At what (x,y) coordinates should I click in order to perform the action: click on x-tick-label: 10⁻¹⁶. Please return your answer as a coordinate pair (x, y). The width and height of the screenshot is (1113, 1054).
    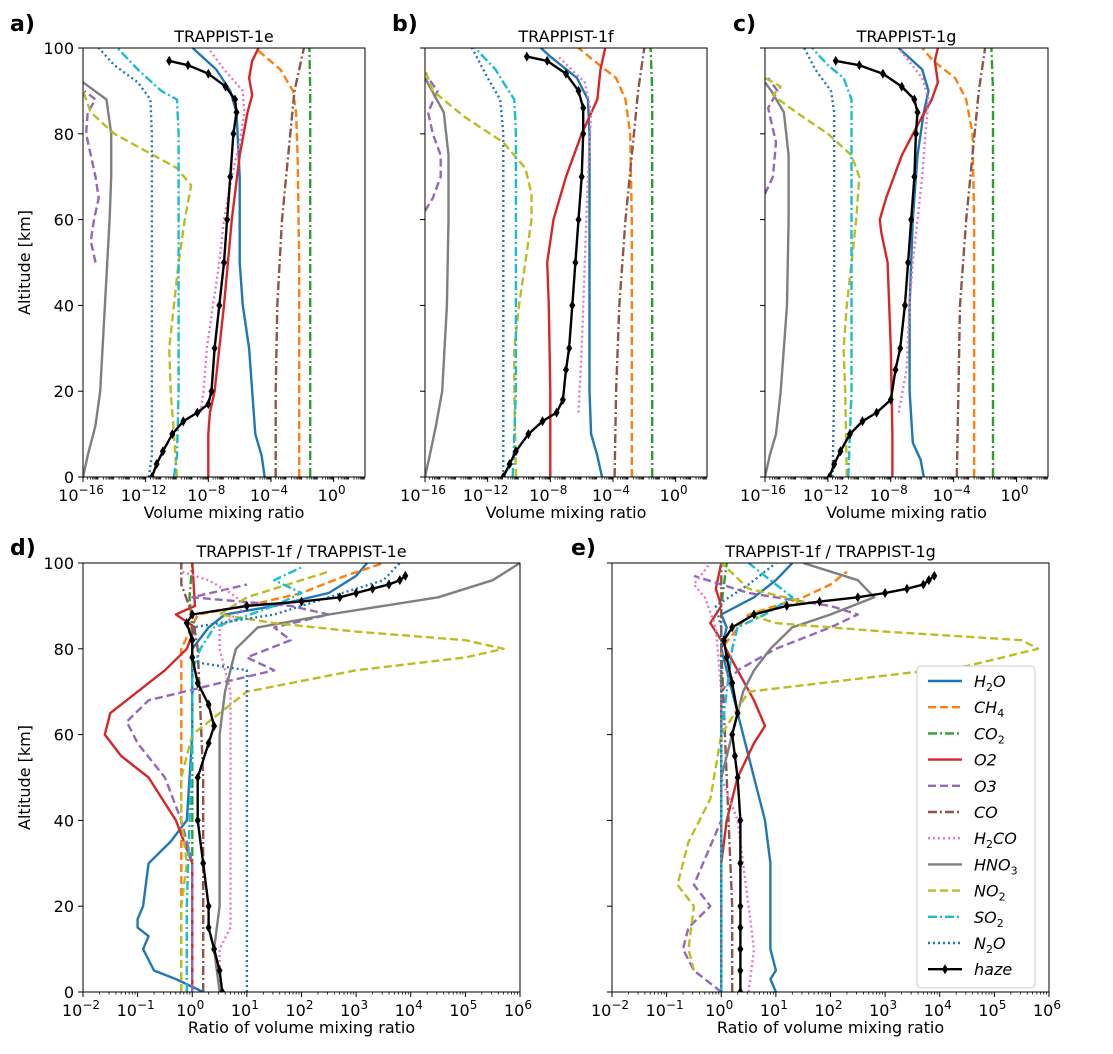
    Looking at the image, I should click on (81, 494).